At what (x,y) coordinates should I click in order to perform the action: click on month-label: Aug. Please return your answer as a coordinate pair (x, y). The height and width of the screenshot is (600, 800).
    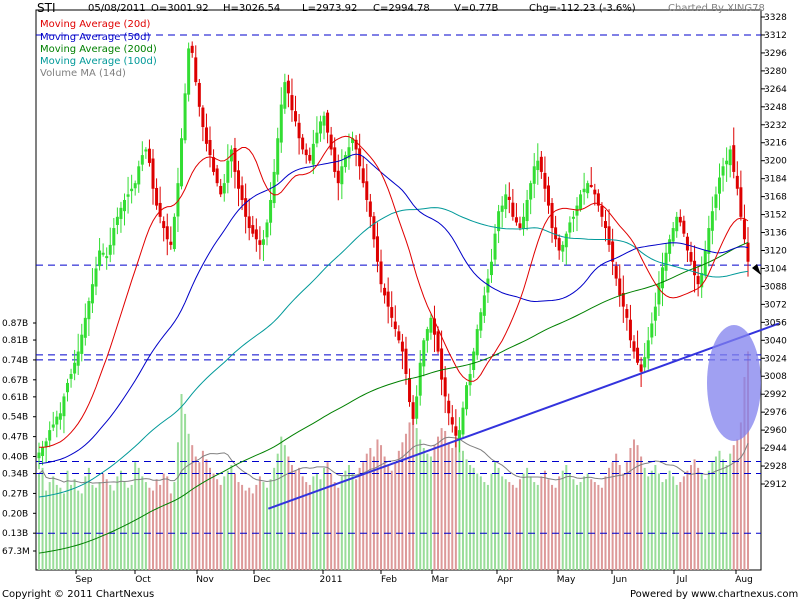
    Looking at the image, I should click on (744, 580).